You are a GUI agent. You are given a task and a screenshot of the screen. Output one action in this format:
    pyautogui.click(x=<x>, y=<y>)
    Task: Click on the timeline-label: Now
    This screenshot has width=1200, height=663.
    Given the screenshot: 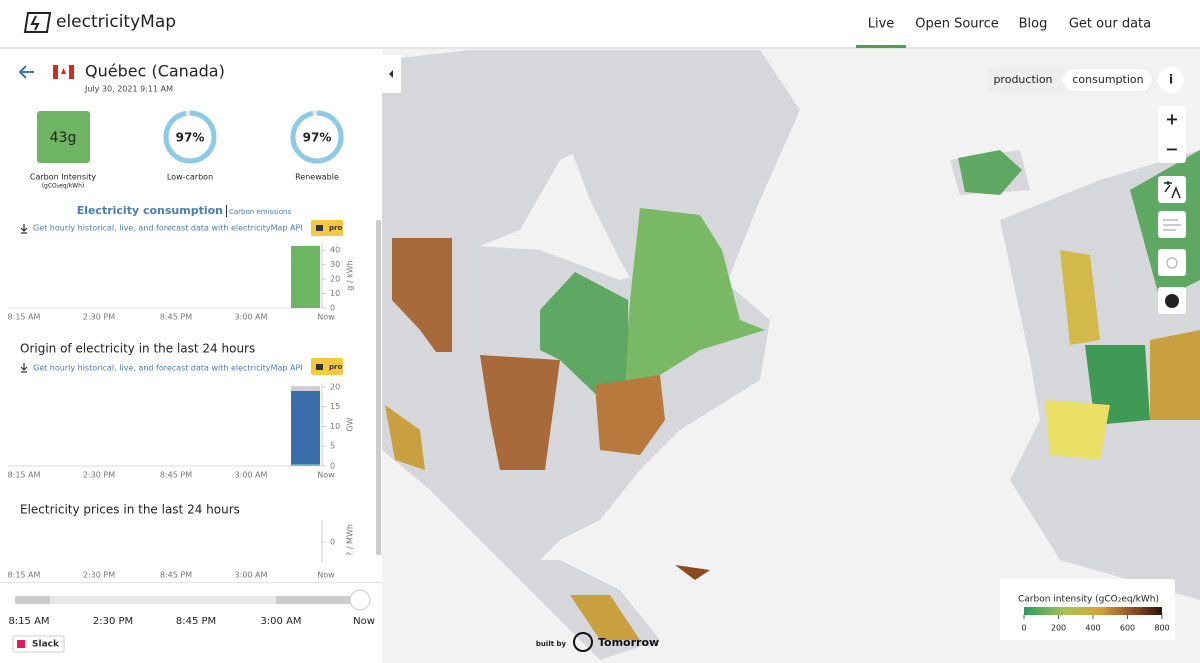 What is the action you would take?
    pyautogui.click(x=364, y=621)
    